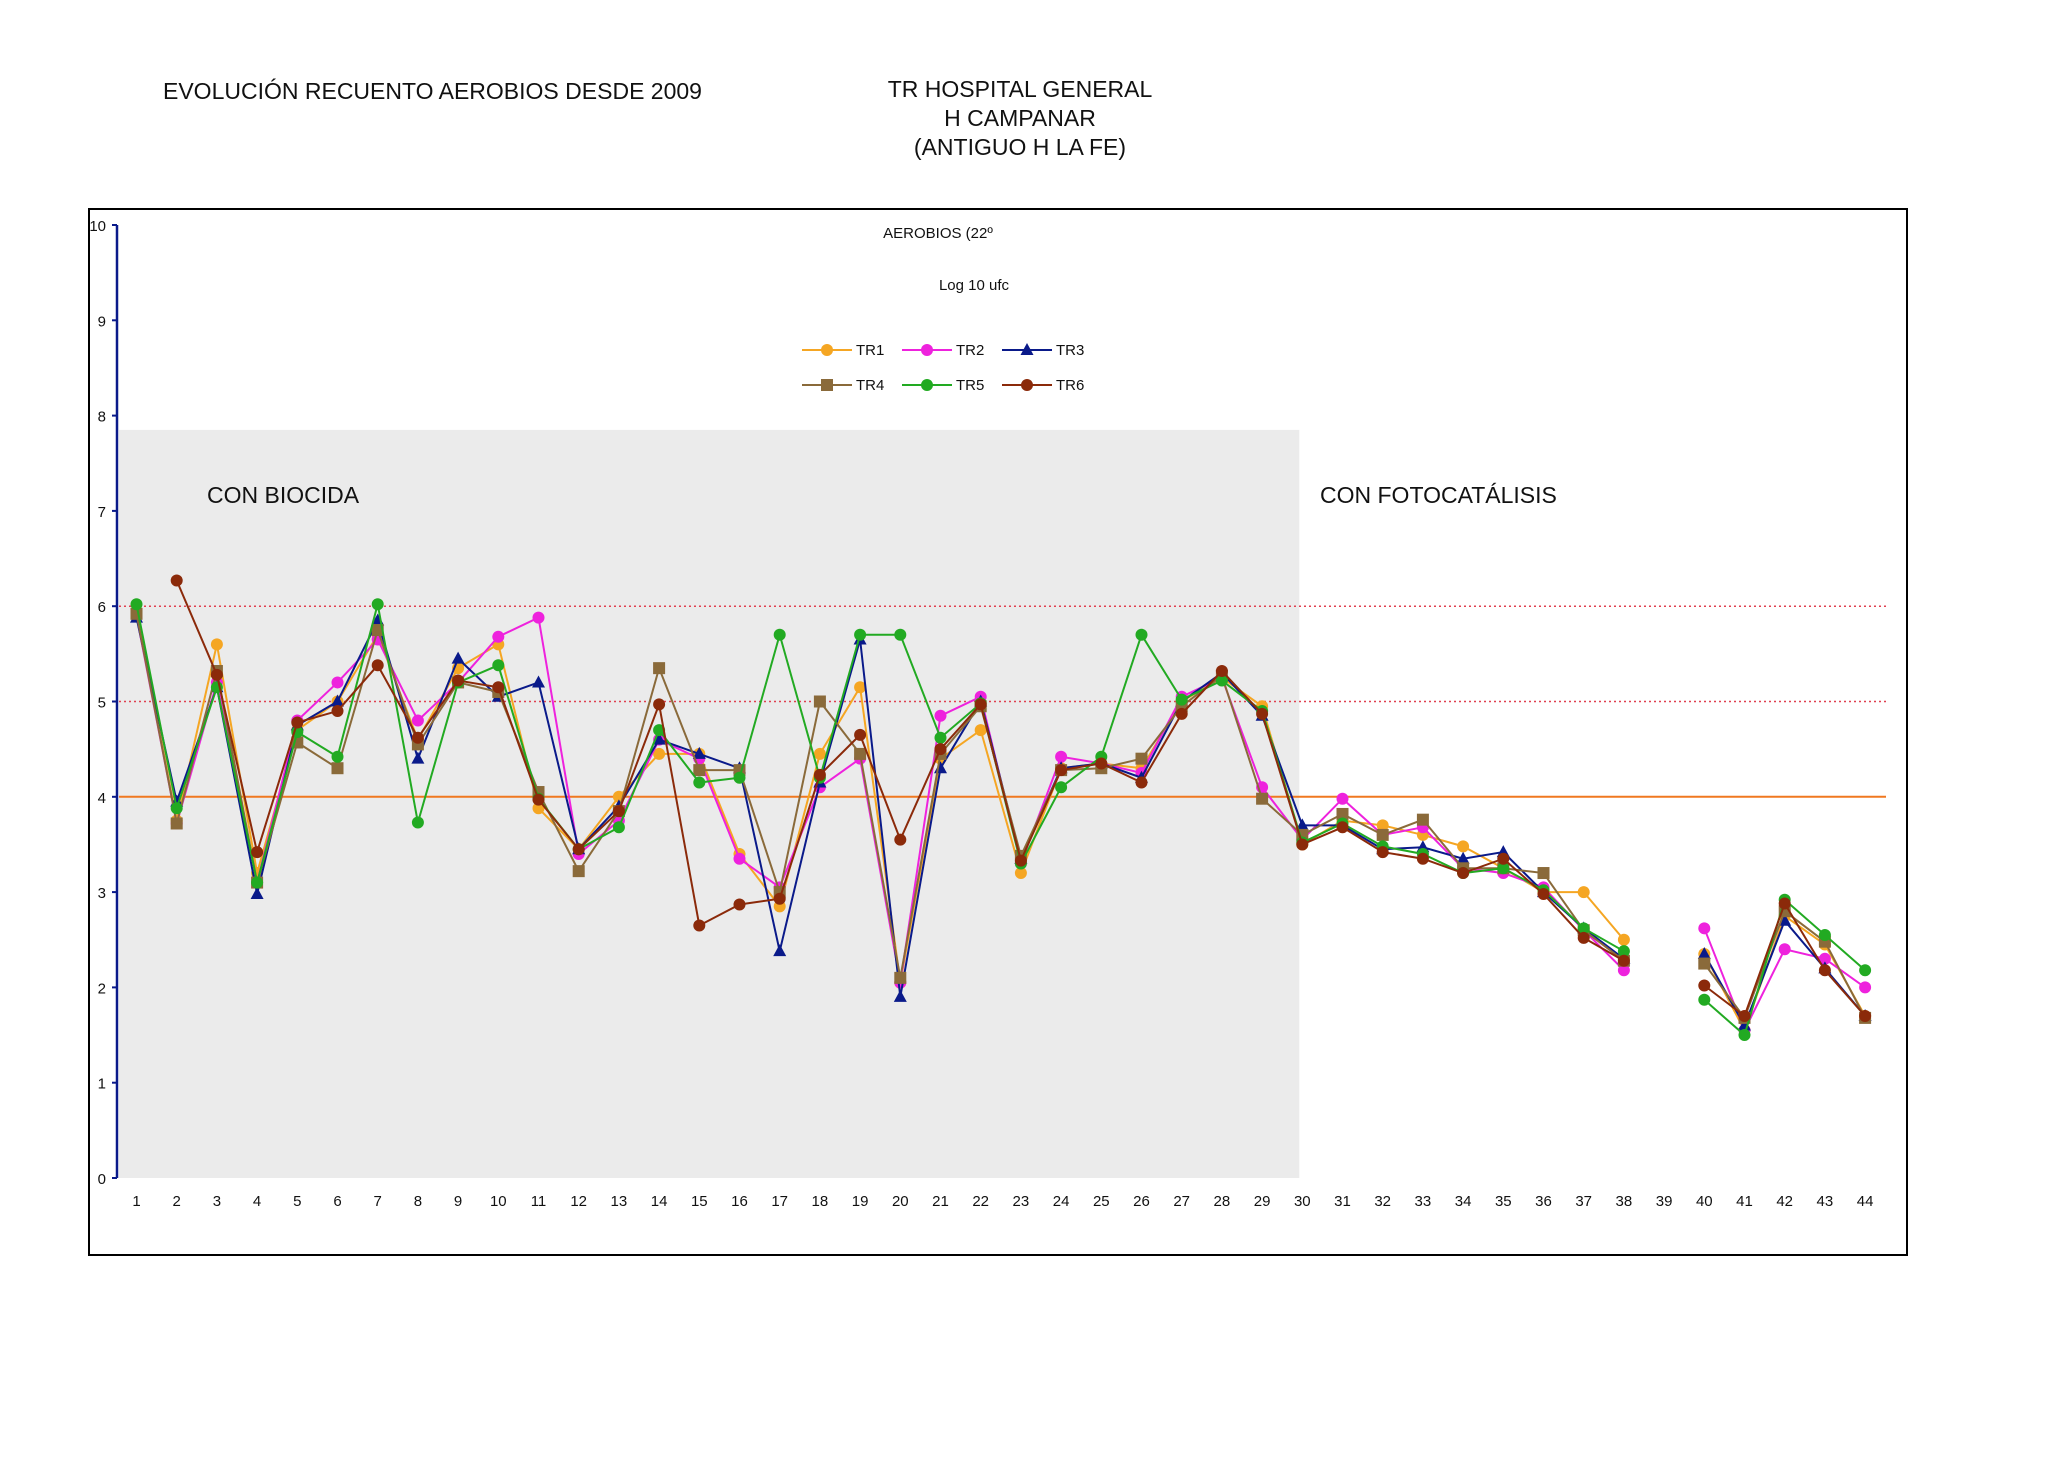 This screenshot has height=1467, width=2048. I want to click on x-tick-label: 41, so click(1744, 1201).